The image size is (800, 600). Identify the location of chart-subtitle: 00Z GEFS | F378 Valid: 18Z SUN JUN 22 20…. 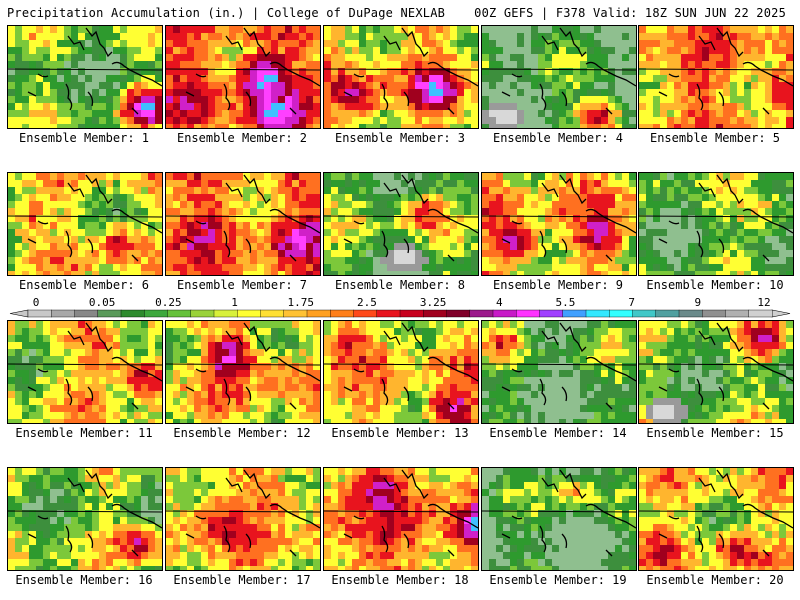
(630, 13).